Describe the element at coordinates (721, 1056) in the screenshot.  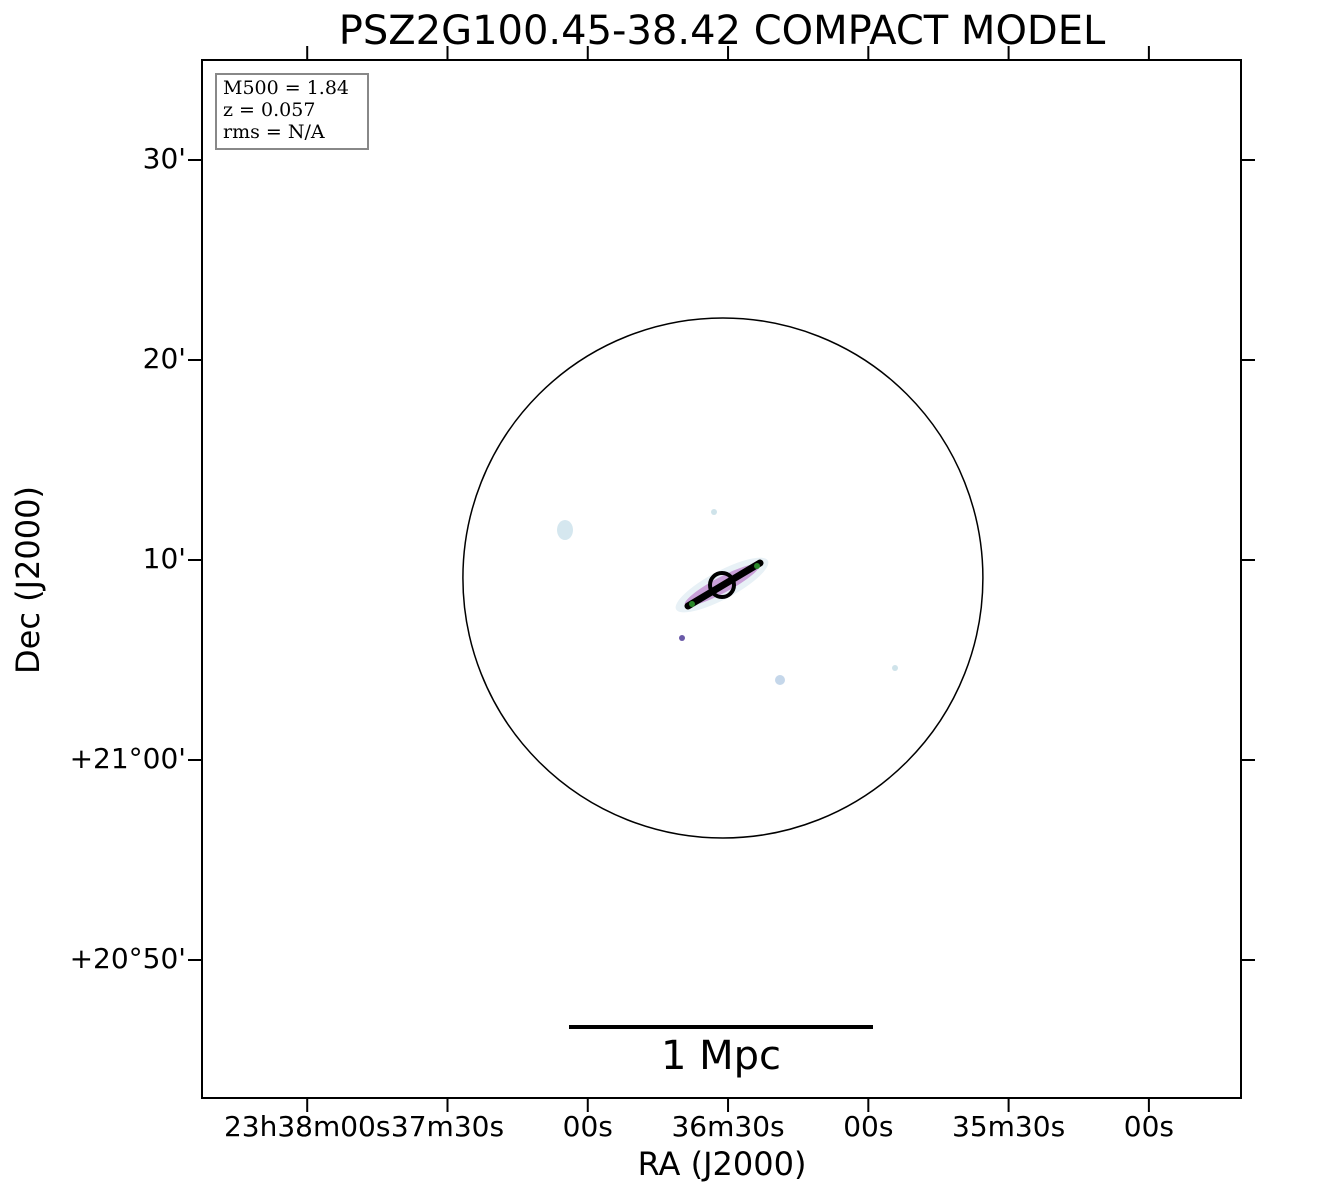
I see `scale-bar-label: 1 Mpc` at that location.